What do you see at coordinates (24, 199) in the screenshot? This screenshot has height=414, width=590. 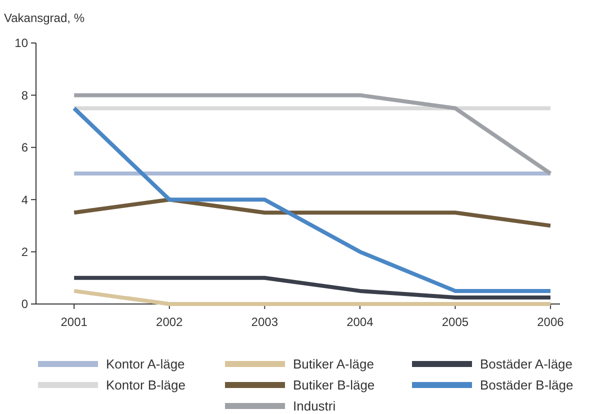 I see `y-tick-label: 4` at bounding box center [24, 199].